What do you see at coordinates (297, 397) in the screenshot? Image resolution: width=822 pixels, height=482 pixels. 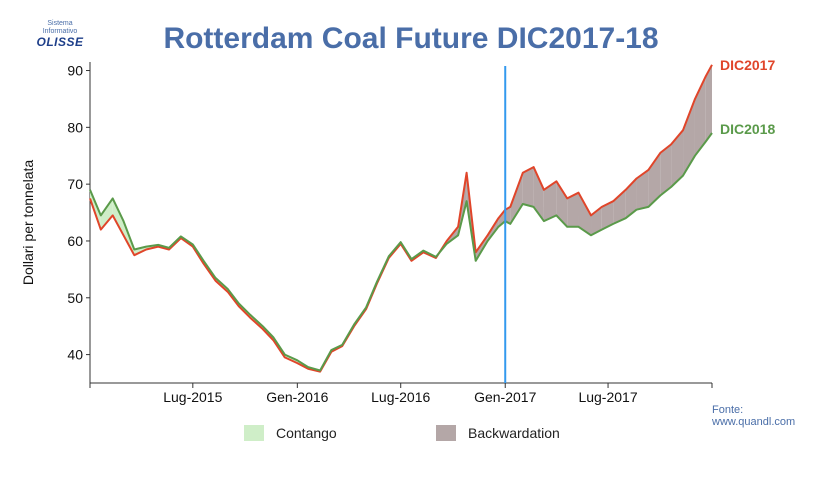 I see `x-tick-label: Gen-2016` at bounding box center [297, 397].